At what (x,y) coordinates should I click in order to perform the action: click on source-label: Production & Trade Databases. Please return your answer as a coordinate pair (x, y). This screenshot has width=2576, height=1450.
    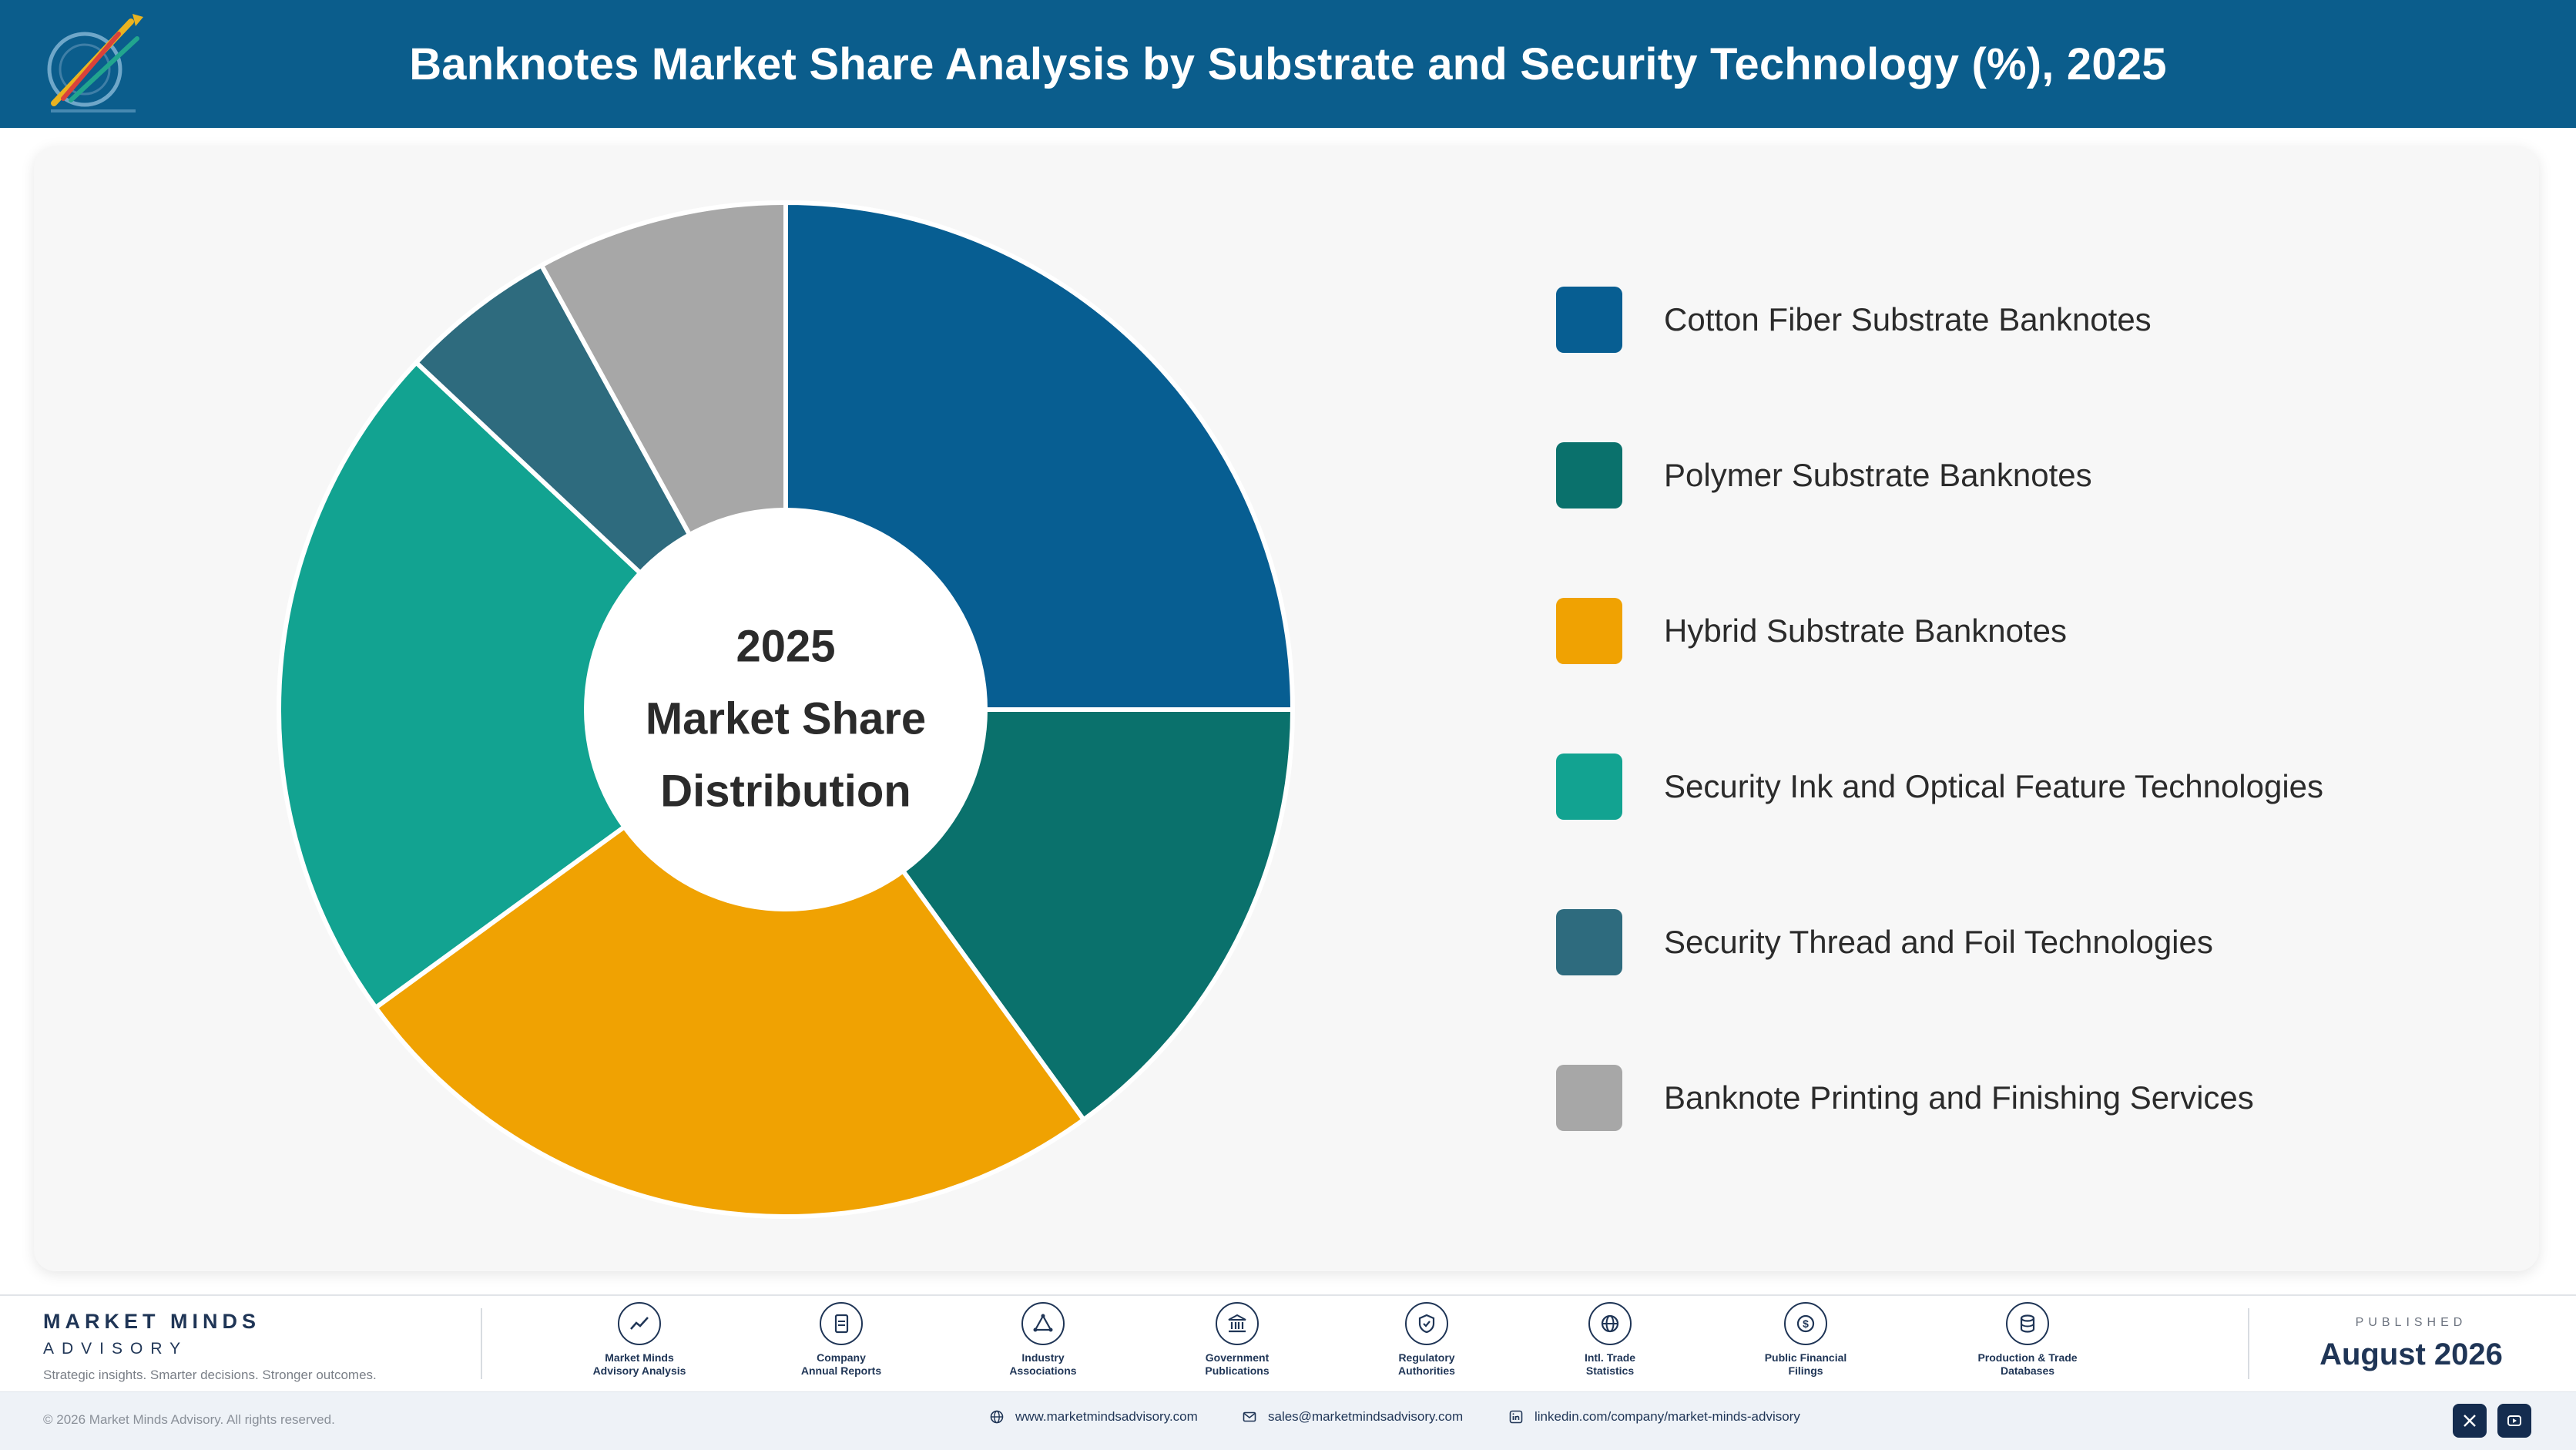
    Looking at the image, I should click on (2027, 1364).